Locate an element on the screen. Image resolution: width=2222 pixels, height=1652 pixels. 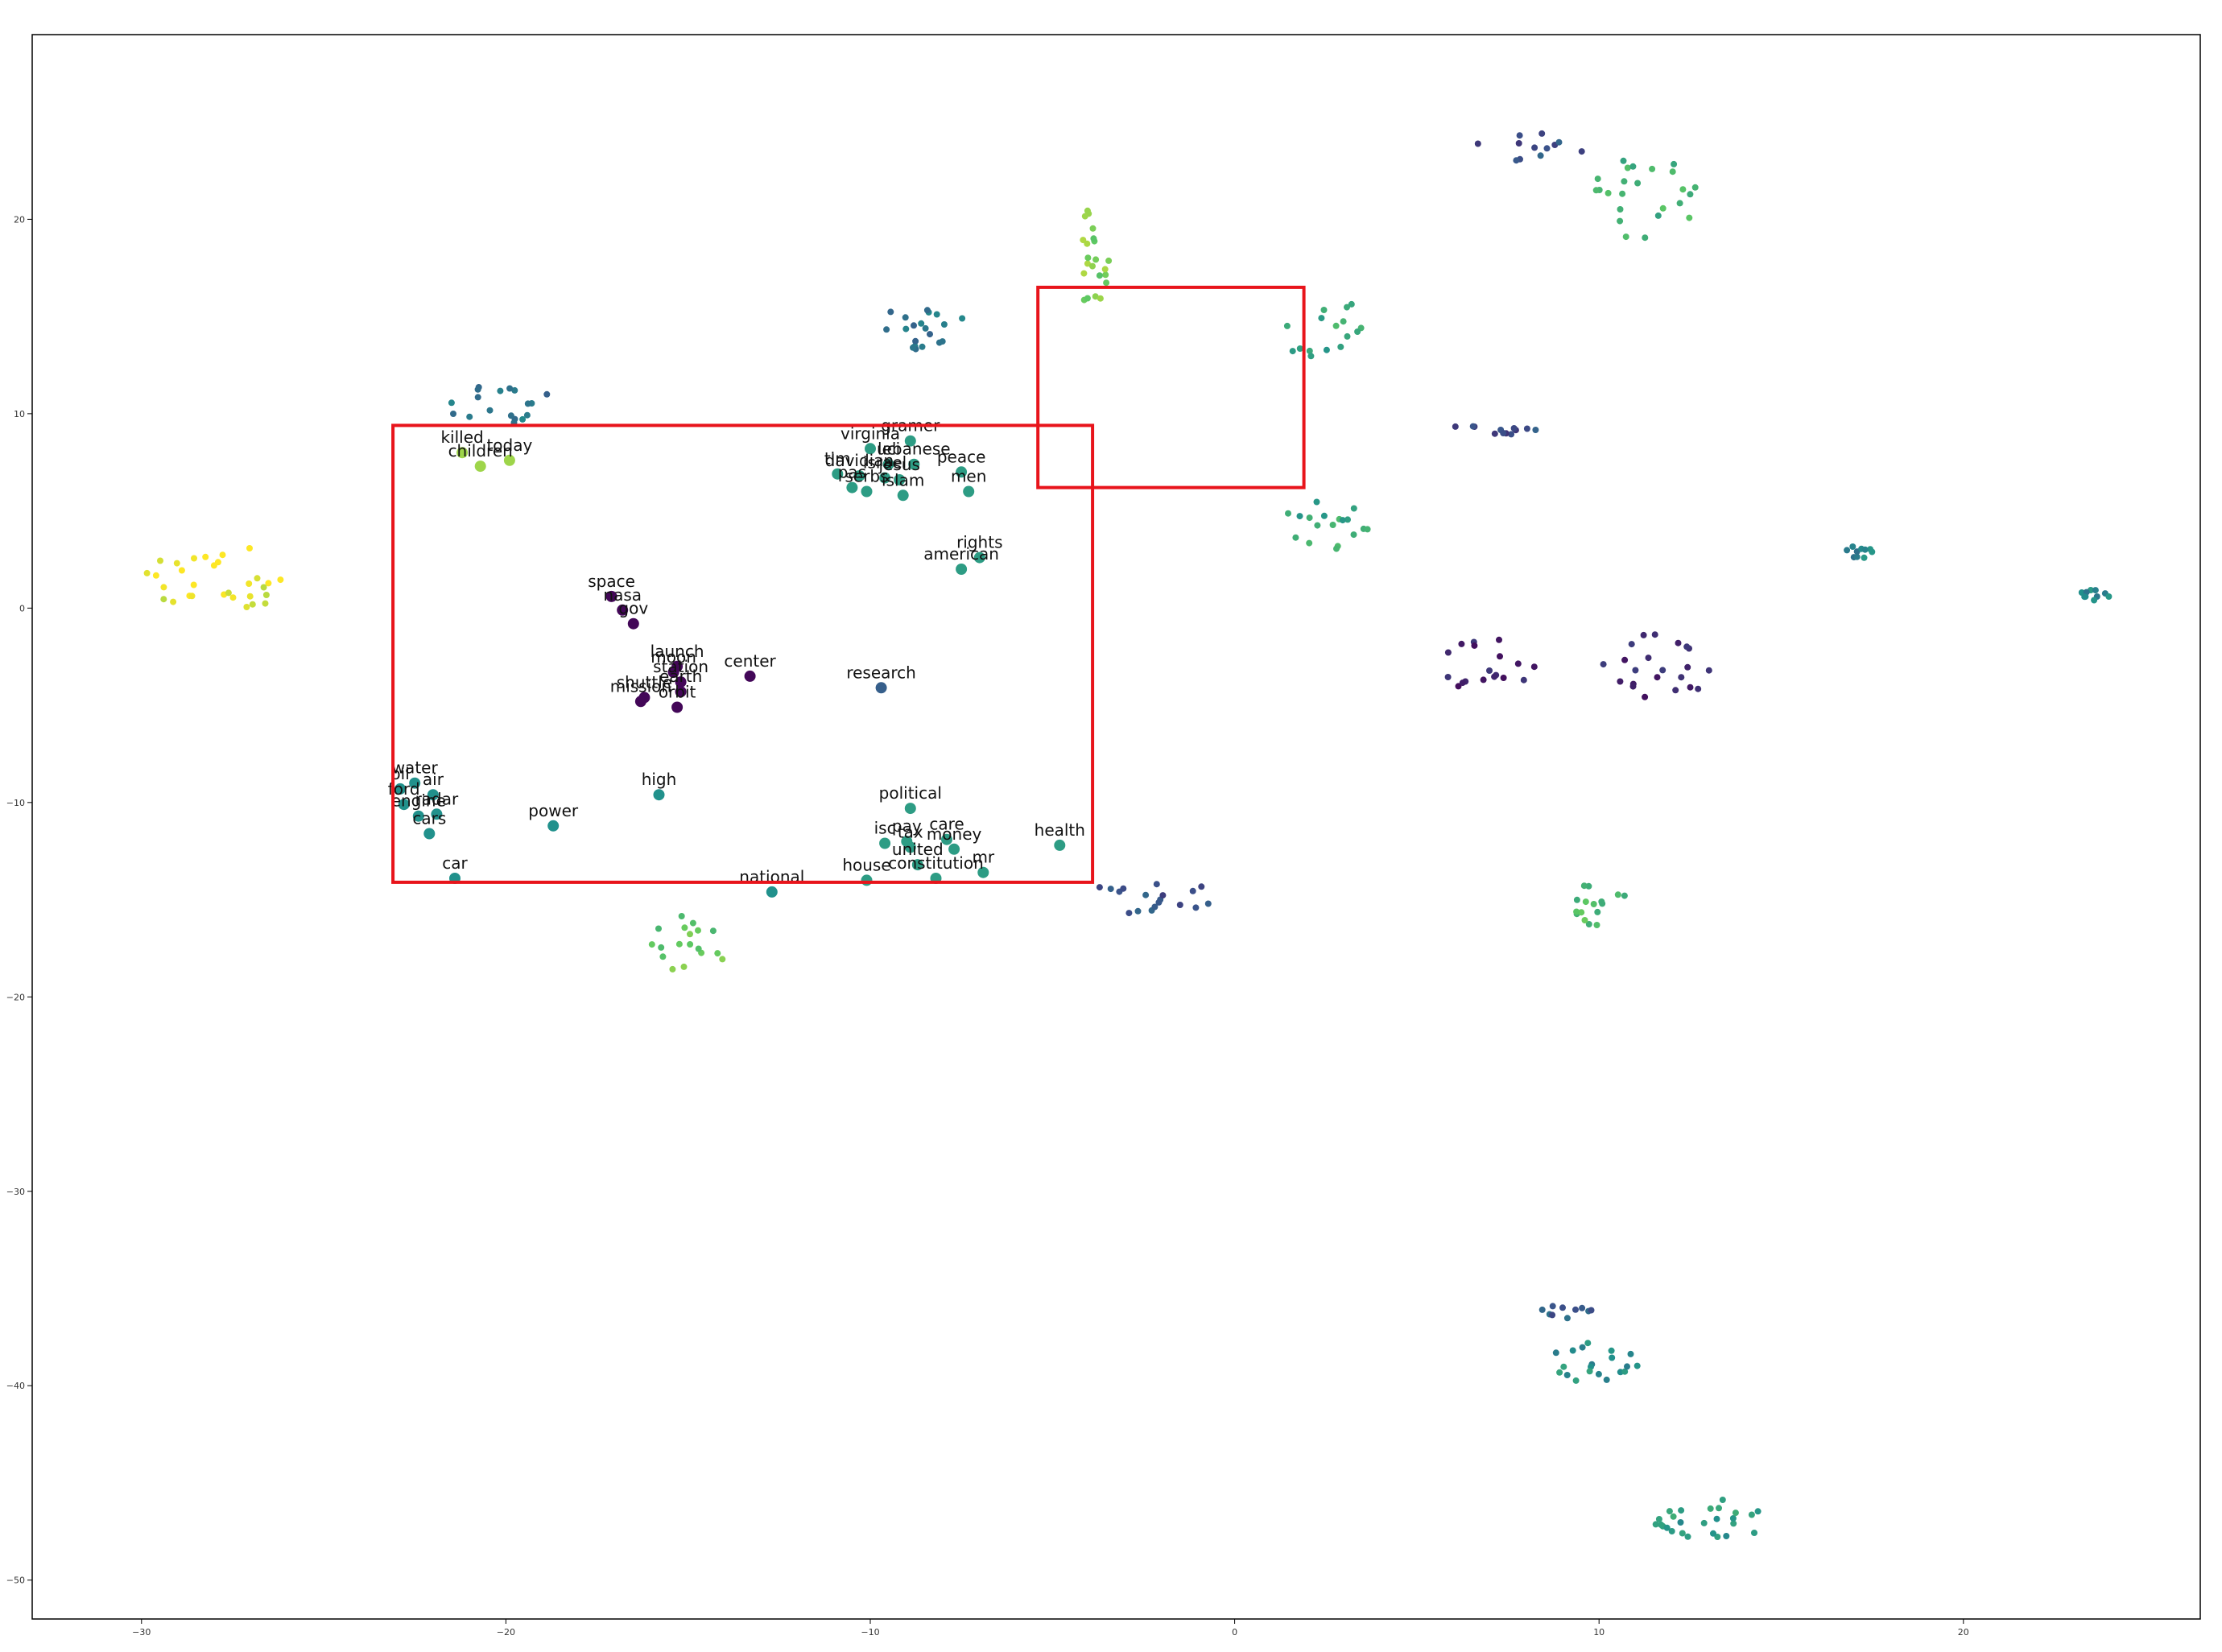
point-label-pas: pas is located at coordinates (852, 473).